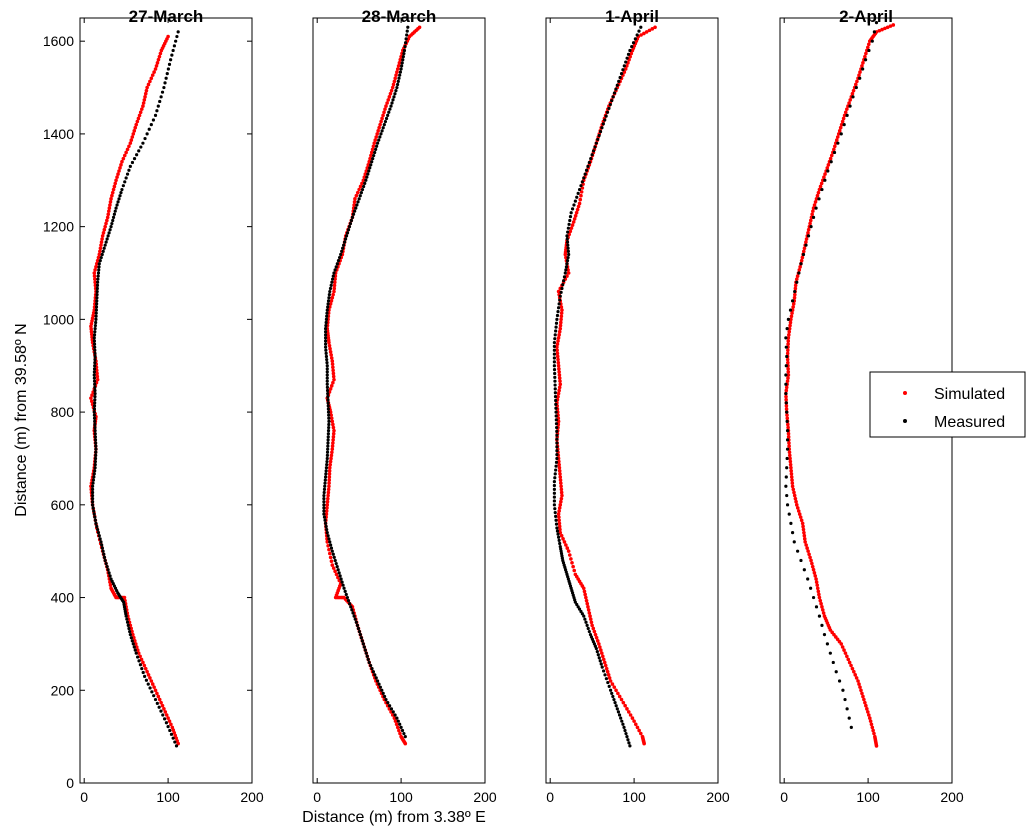 This screenshot has width=1027, height=830. Describe the element at coordinates (947, 404) in the screenshot. I see `legend-box` at that location.